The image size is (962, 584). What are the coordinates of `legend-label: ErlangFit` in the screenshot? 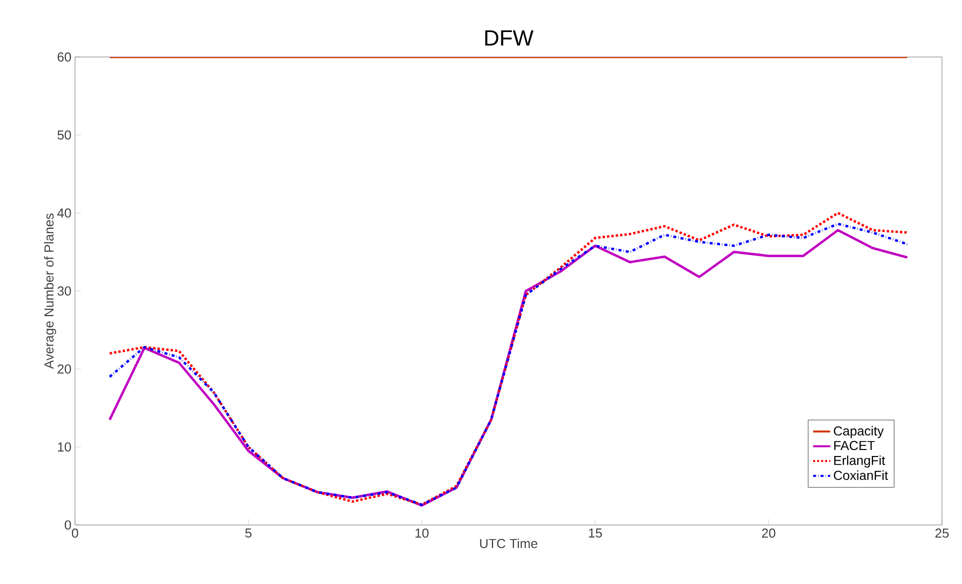 It's located at (860, 462).